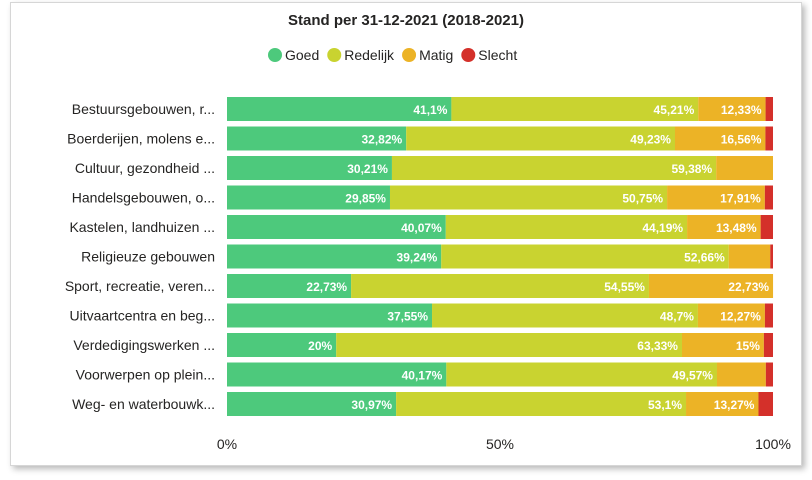 This screenshot has width=812, height=480. What do you see at coordinates (704, 258) in the screenshot?
I see `data-label-redelijk: 52,66%` at bounding box center [704, 258].